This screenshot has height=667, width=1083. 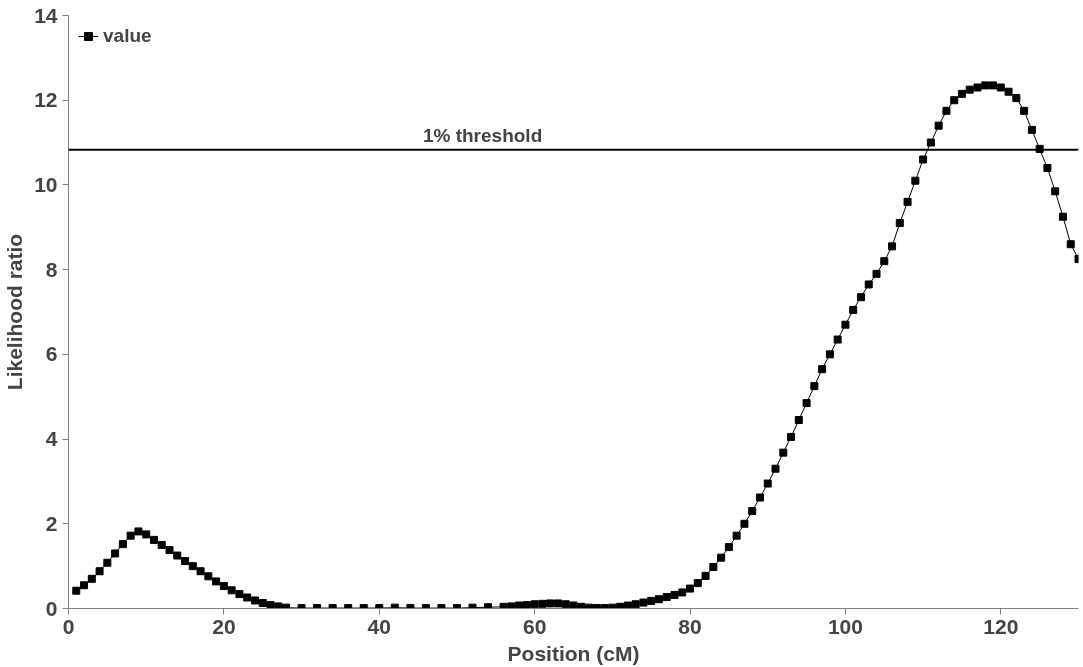 I want to click on legend-label: value, so click(x=127, y=36).